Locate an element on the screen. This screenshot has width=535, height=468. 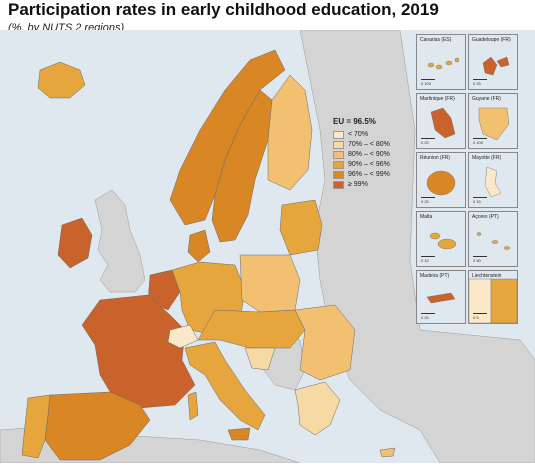
legend-label: 96% – < 99% is located at coordinates (369, 174).